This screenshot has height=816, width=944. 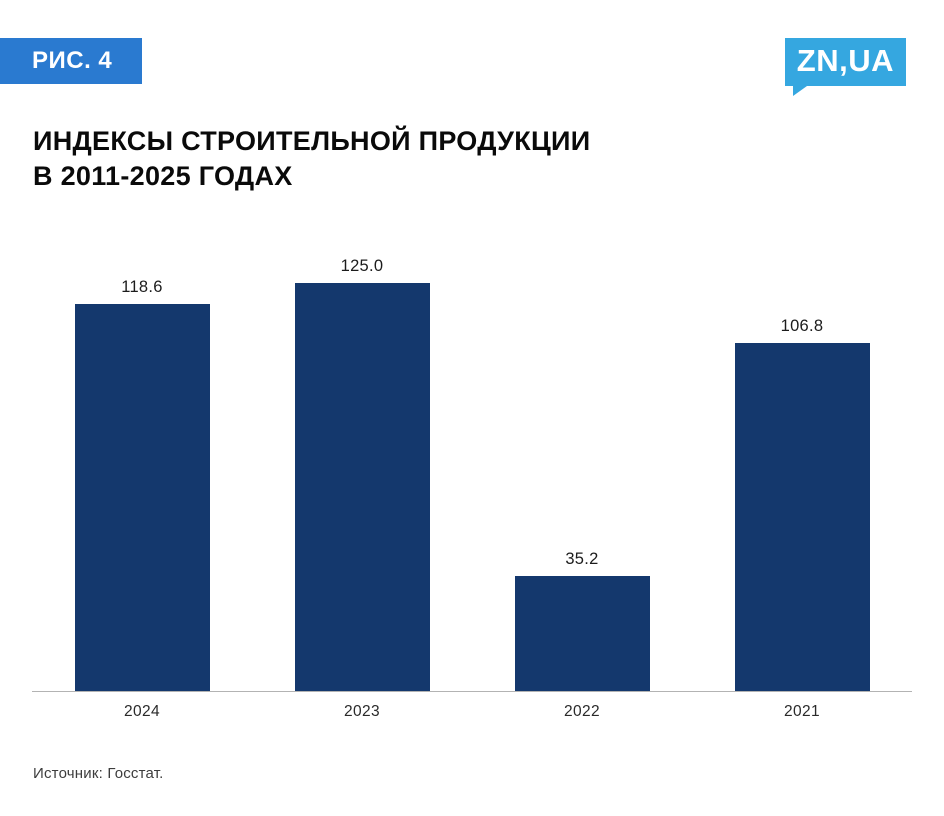 I want to click on x-tick-label: 2022, so click(x=582, y=712).